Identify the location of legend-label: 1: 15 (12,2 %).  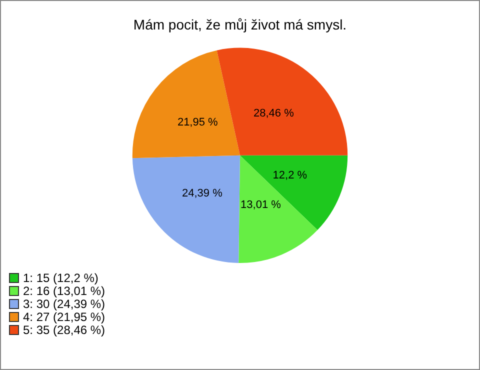
(60, 277).